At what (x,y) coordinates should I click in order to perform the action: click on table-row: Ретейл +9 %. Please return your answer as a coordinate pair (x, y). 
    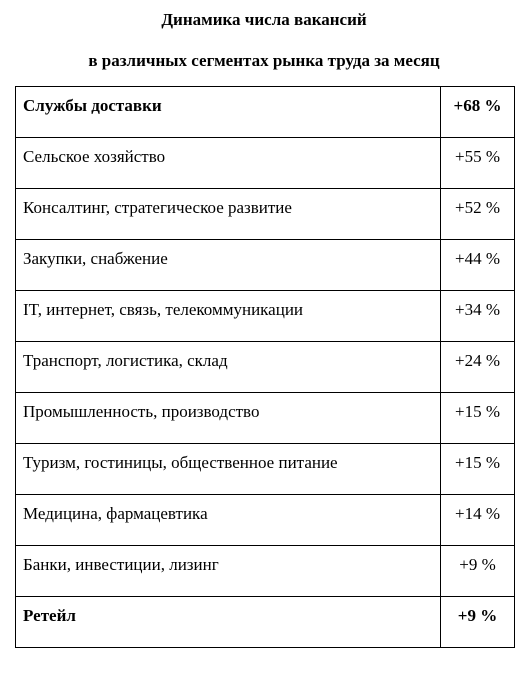
    Looking at the image, I should click on (265, 622).